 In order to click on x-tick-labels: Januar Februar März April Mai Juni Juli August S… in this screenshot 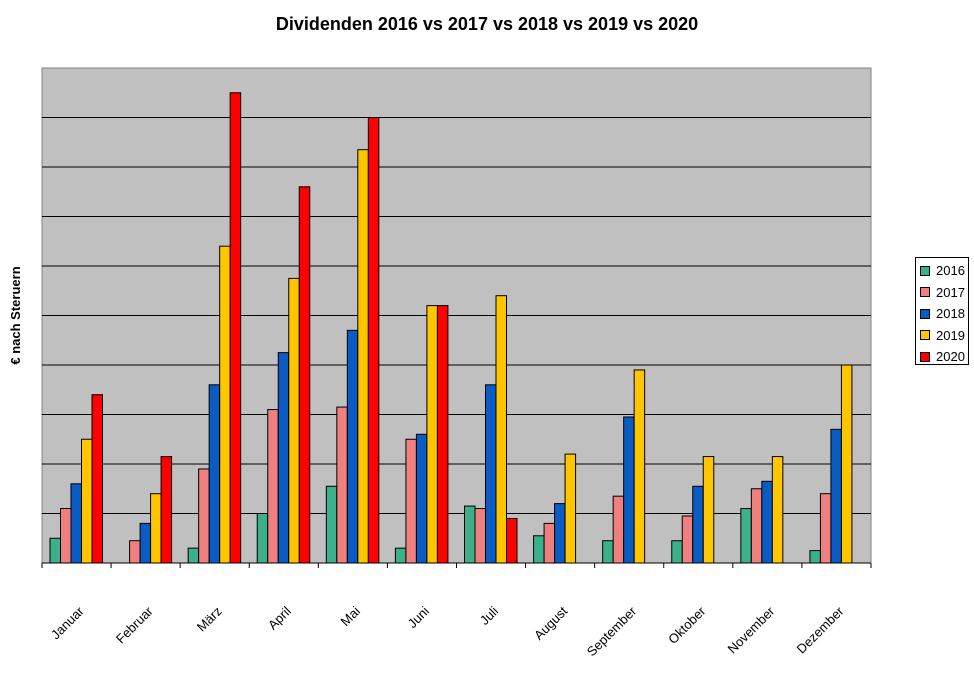, I will do `click(447, 631)`.